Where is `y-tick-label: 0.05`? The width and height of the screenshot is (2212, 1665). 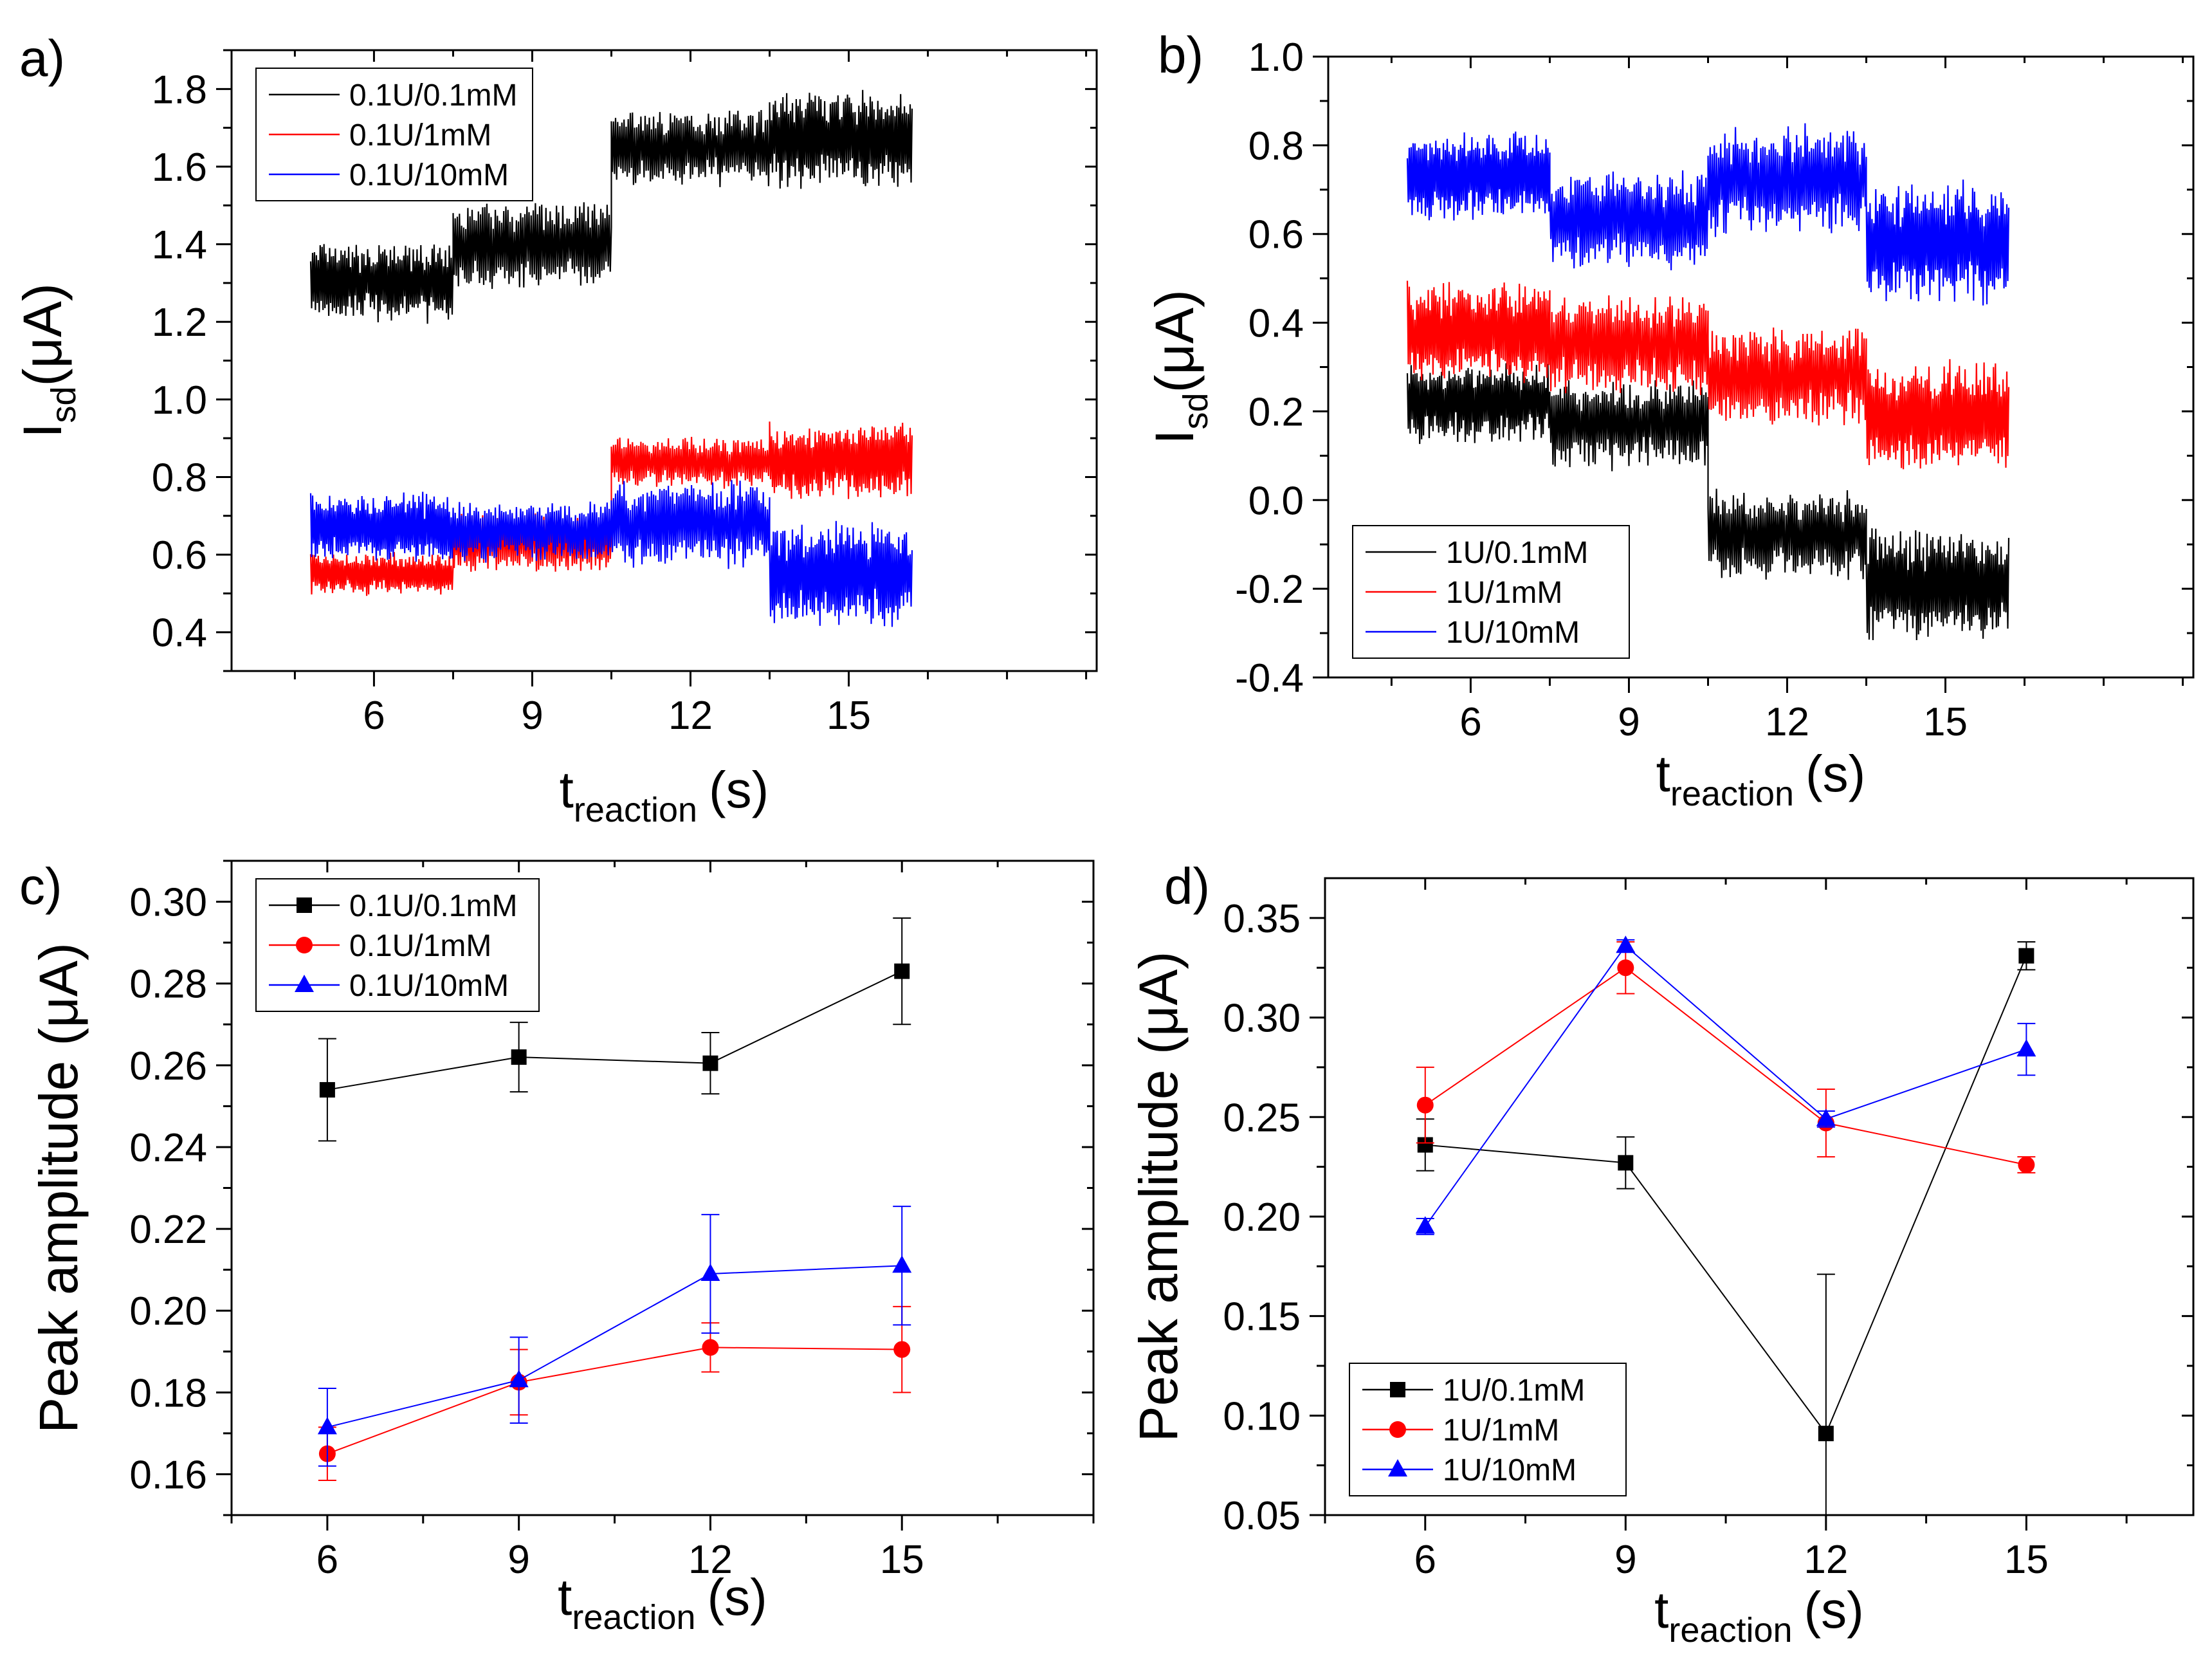 y-tick-label: 0.05 is located at coordinates (1262, 1516).